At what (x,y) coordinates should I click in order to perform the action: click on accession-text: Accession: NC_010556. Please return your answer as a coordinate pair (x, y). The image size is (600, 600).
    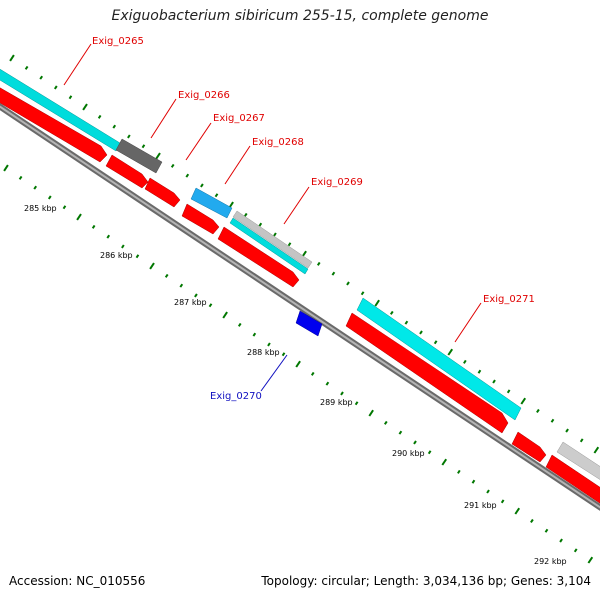
    Looking at the image, I should click on (77, 581).